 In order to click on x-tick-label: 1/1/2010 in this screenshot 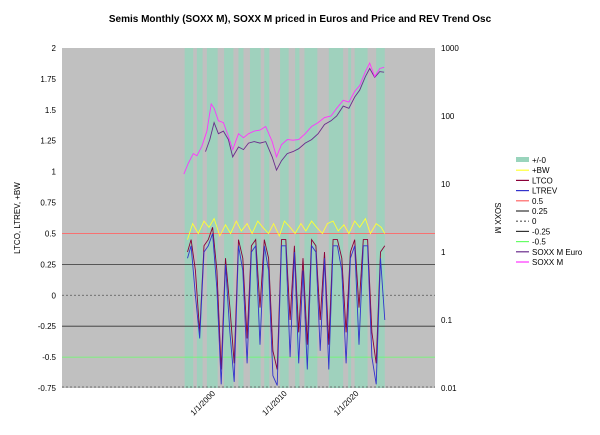, I will do `click(274, 403)`.